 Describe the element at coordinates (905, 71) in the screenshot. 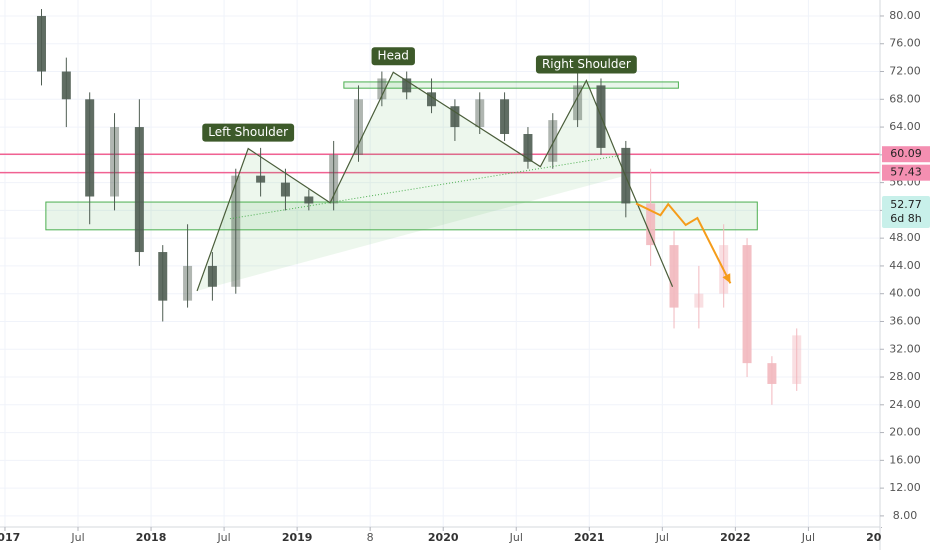

I see `y-tick-label: 72.00` at that location.